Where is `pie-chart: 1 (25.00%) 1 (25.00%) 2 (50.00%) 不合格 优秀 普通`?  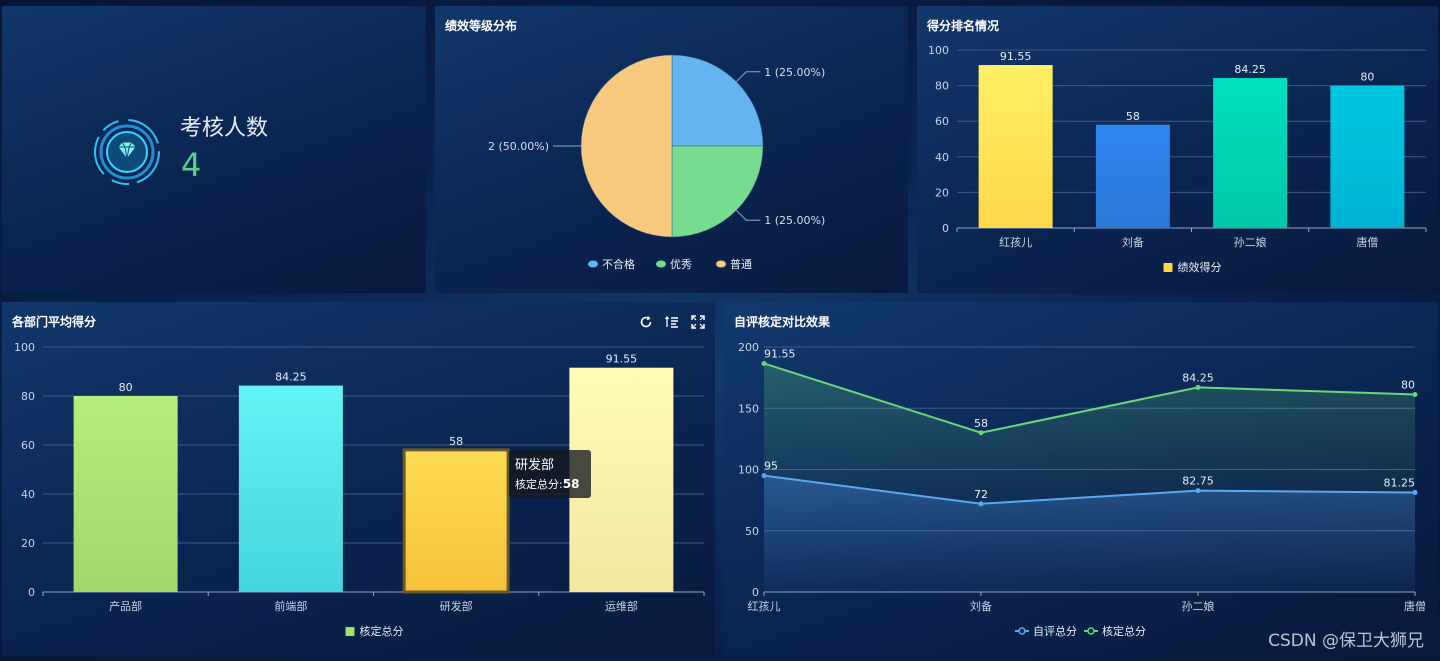
pie-chart: 1 (25.00%) 1 (25.00%) 2 (50.00%) 不合格 优秀 普通 is located at coordinates (656, 162).